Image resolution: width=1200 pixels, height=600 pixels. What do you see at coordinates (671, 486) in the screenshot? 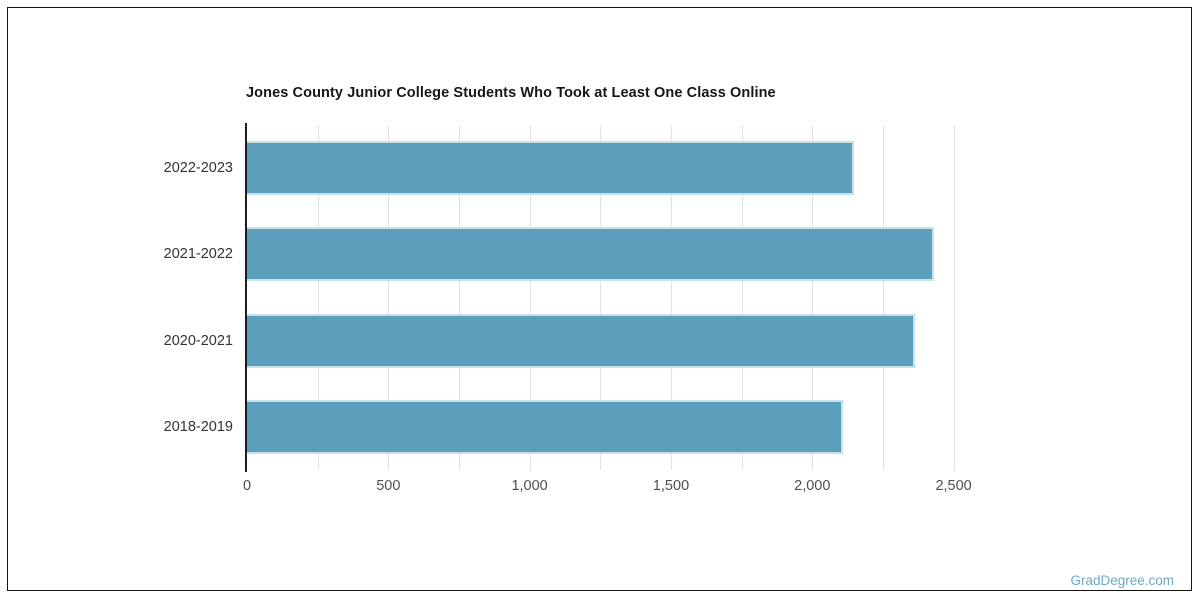
I see `x-tick-label-1,500: 1,500` at bounding box center [671, 486].